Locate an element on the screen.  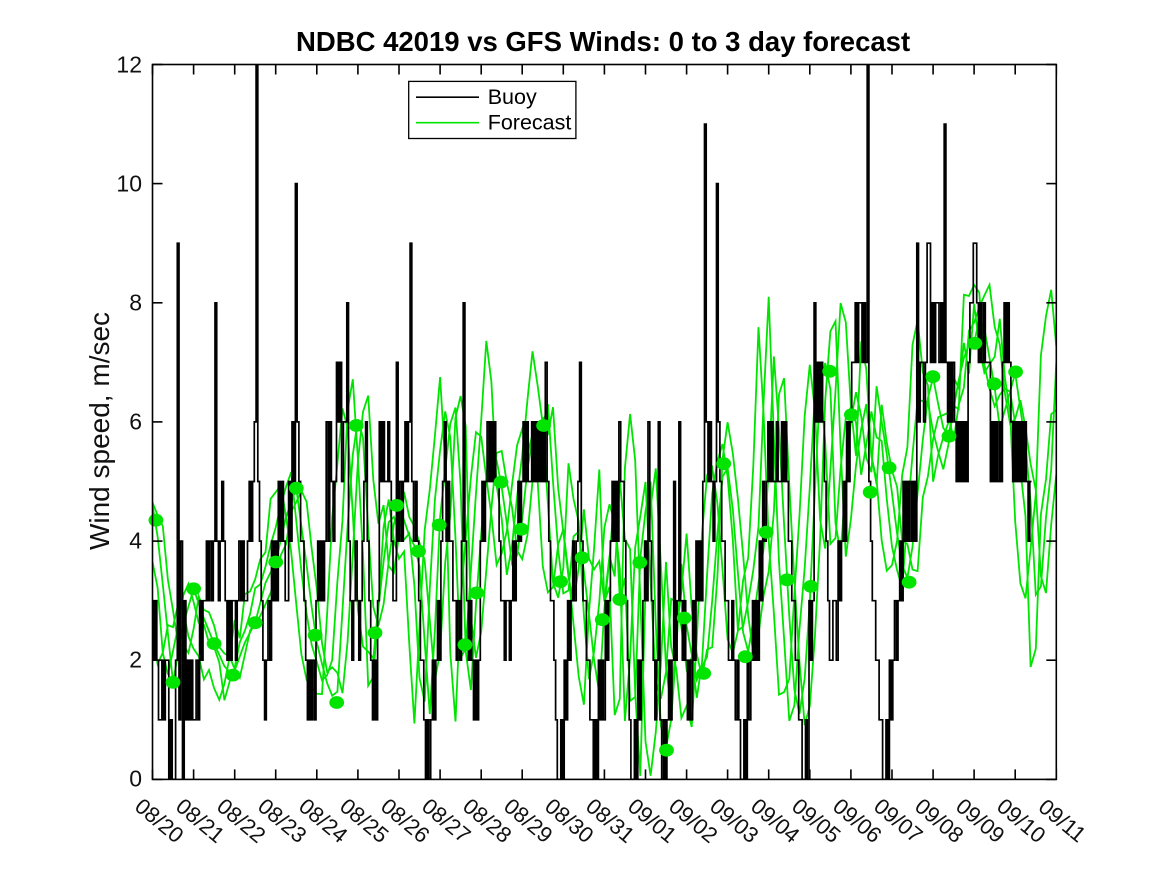
svg-text: Buoy is located at coordinates (512, 97).